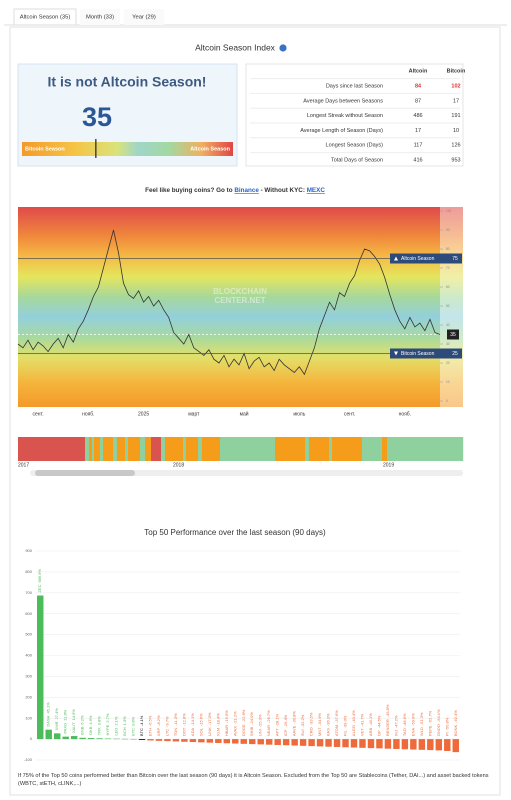  What do you see at coordinates (127, 82) in the screenshot?
I see `status: It is not Altcoin Season!` at bounding box center [127, 82].